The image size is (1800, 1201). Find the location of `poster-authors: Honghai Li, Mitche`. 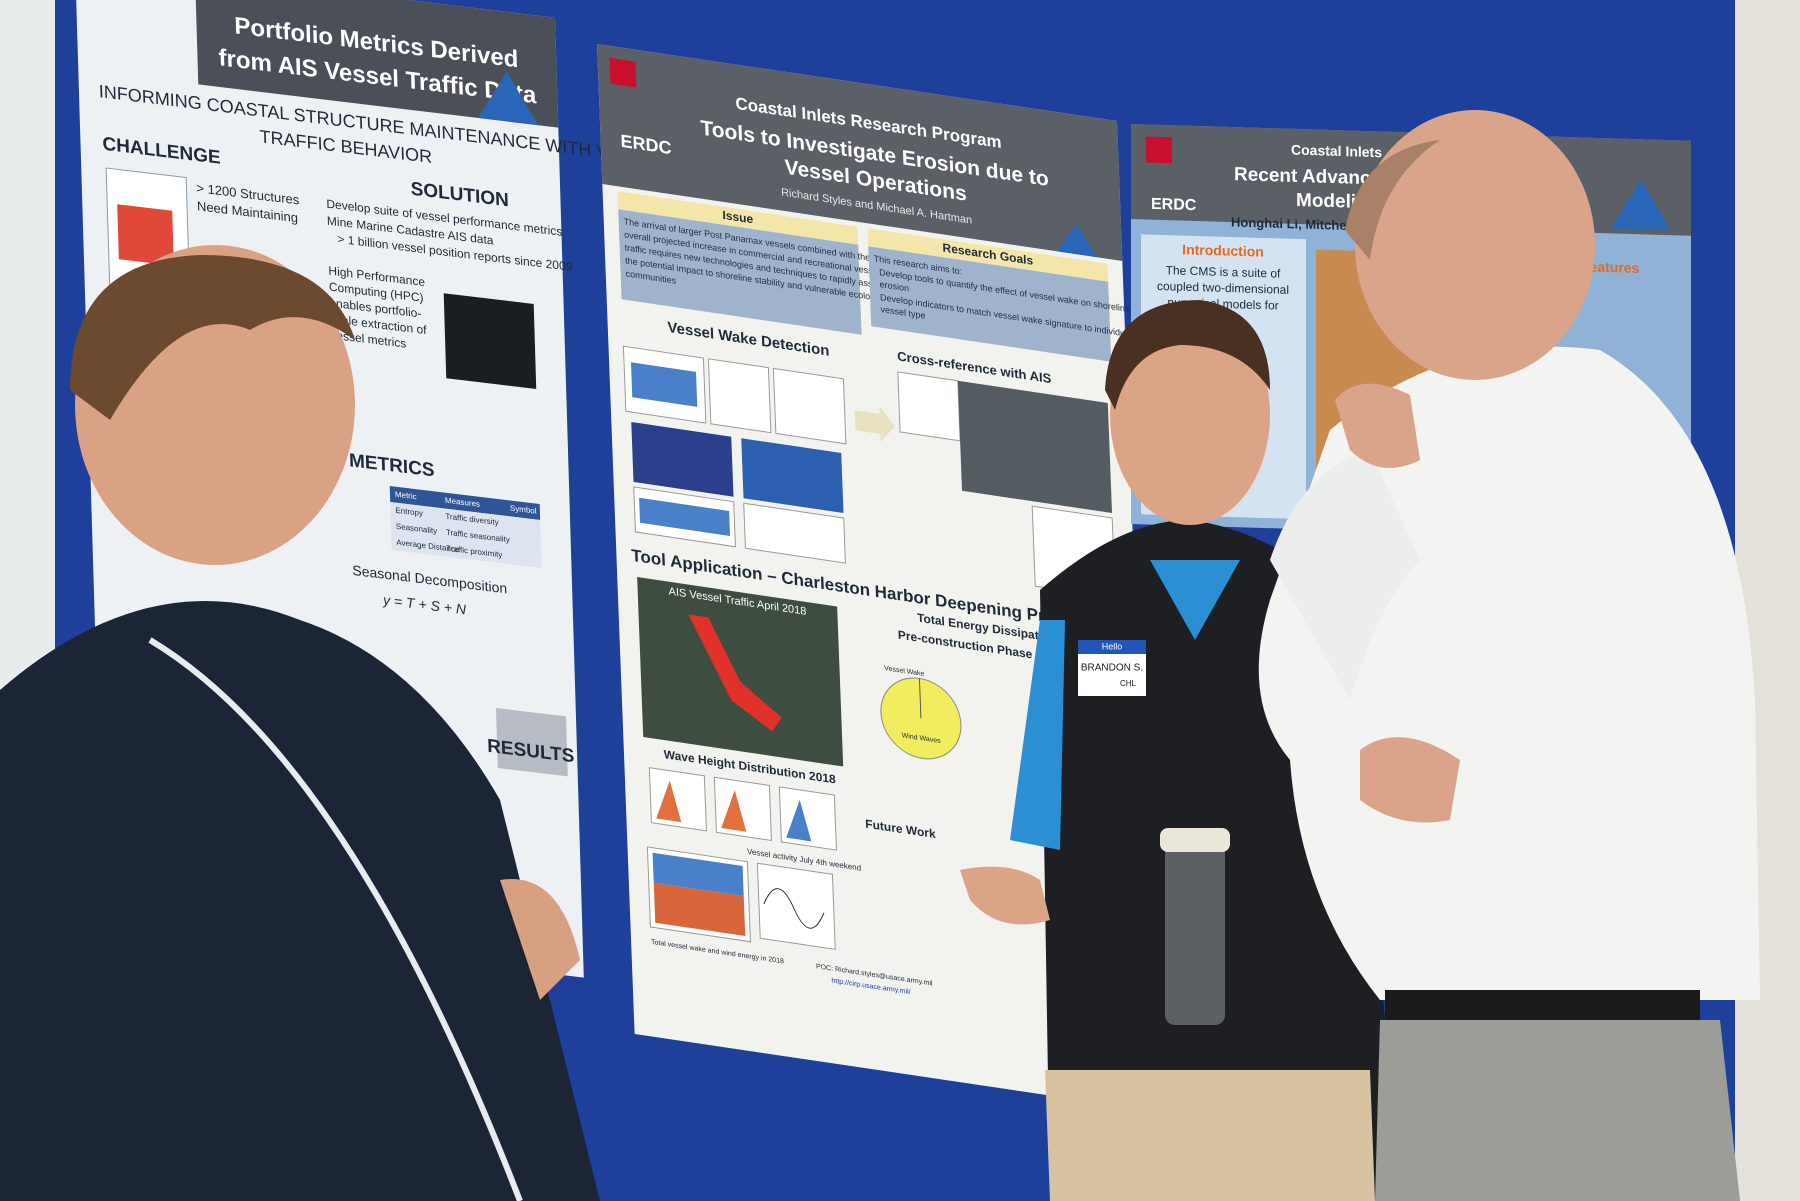

poster-authors: Honghai Li, Mitche is located at coordinates (1289, 223).